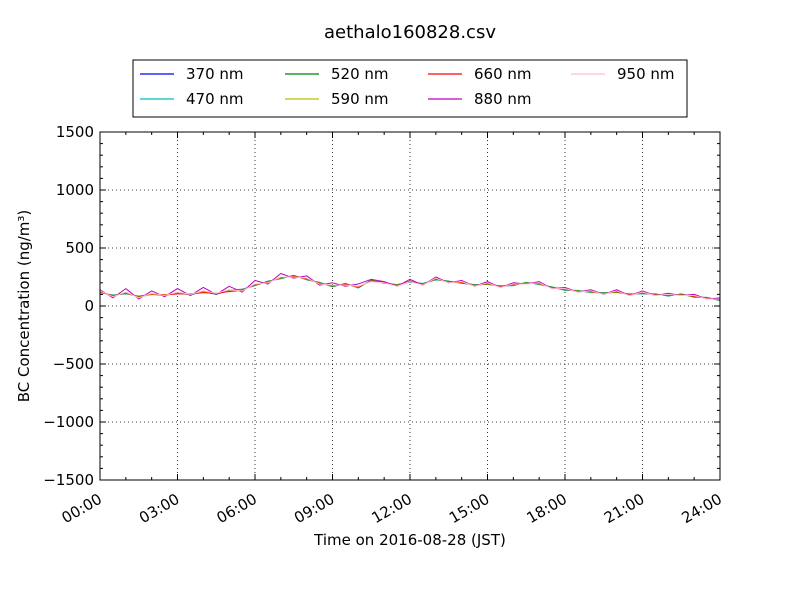 The width and height of the screenshot is (800, 600). I want to click on legend-entry: 950 nm, so click(646, 74).